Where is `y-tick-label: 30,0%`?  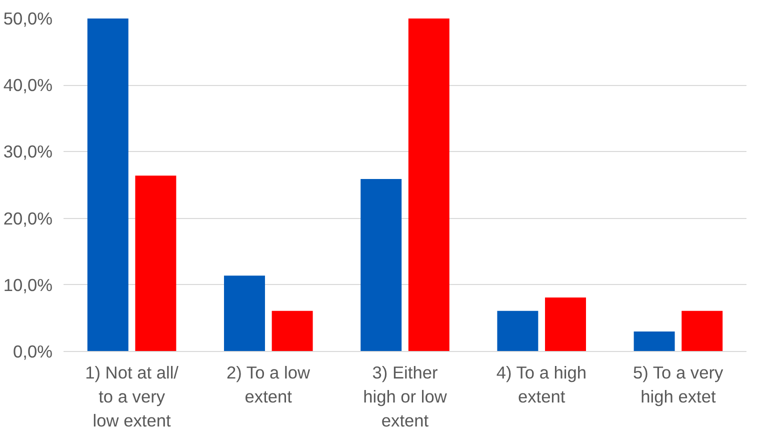 y-tick-label: 30,0% is located at coordinates (28, 152).